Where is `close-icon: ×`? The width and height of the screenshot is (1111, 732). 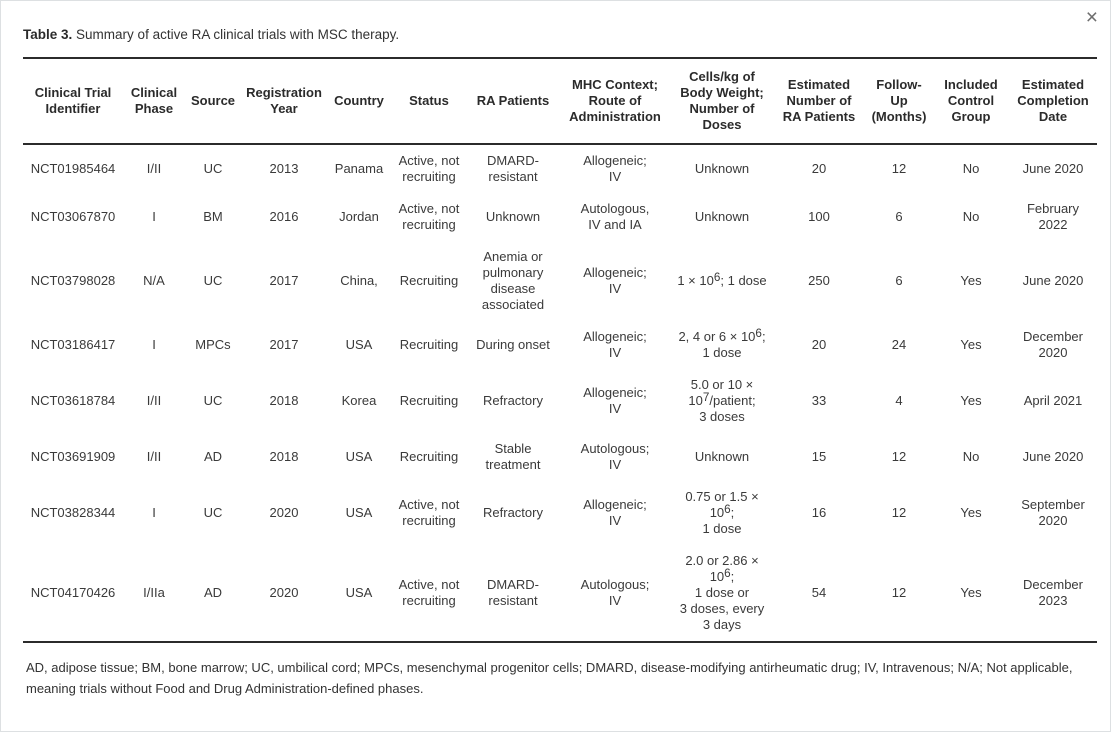 close-icon: × is located at coordinates (1091, 17).